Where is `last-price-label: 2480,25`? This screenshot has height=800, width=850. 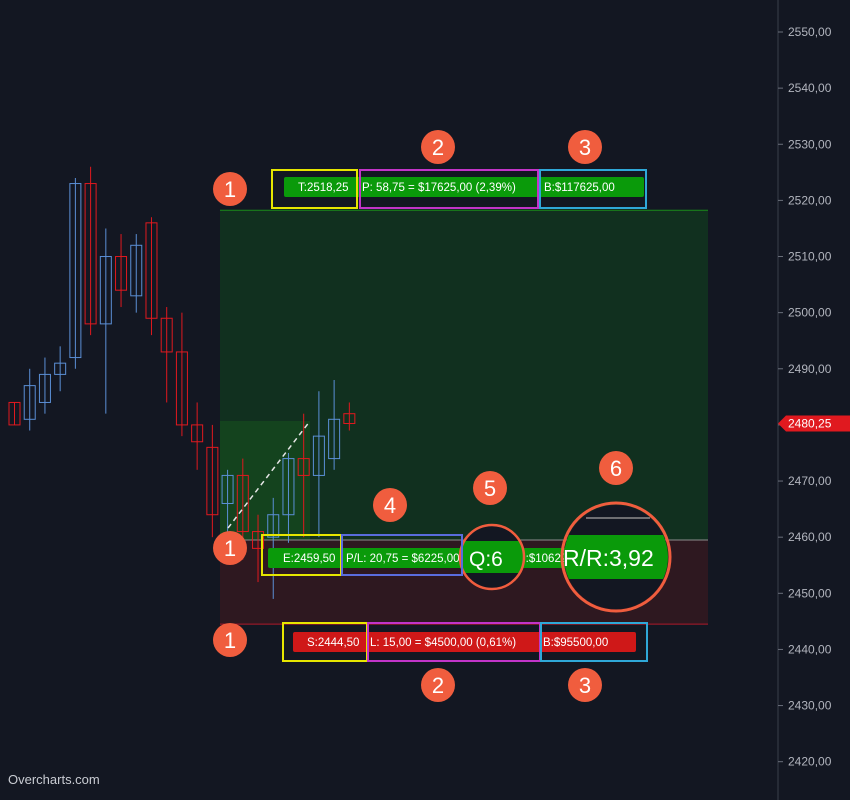 last-price-label: 2480,25 is located at coordinates (810, 424).